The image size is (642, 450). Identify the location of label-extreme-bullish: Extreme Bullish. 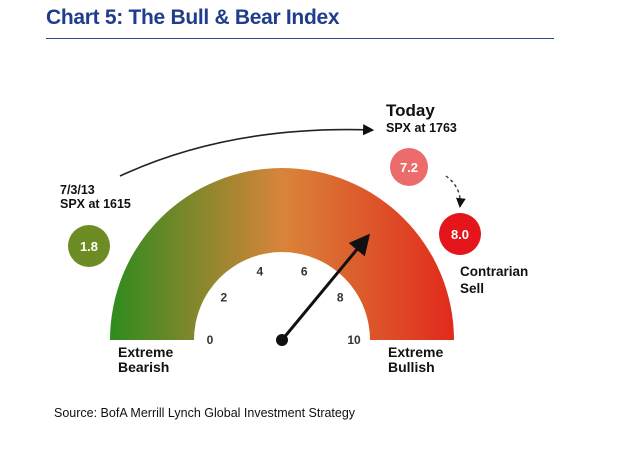
(416, 359).